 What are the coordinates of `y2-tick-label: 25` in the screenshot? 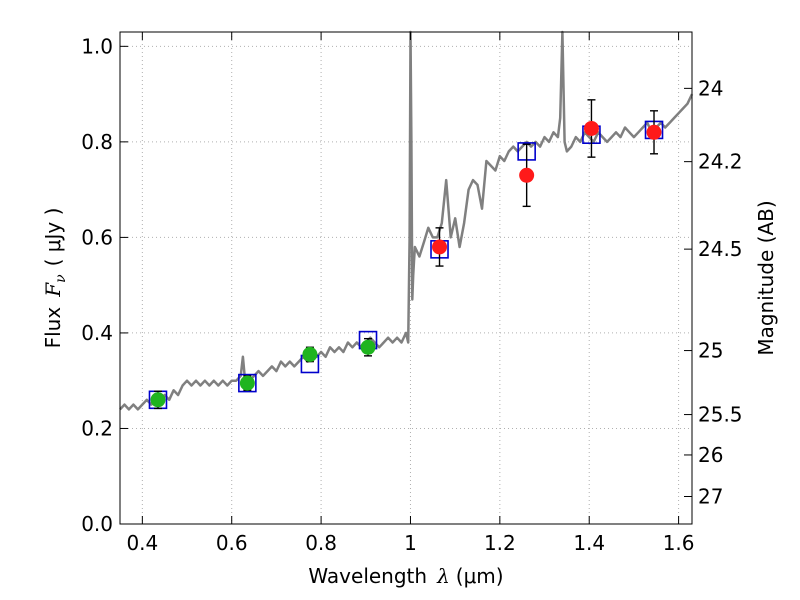 It's located at (710, 351).